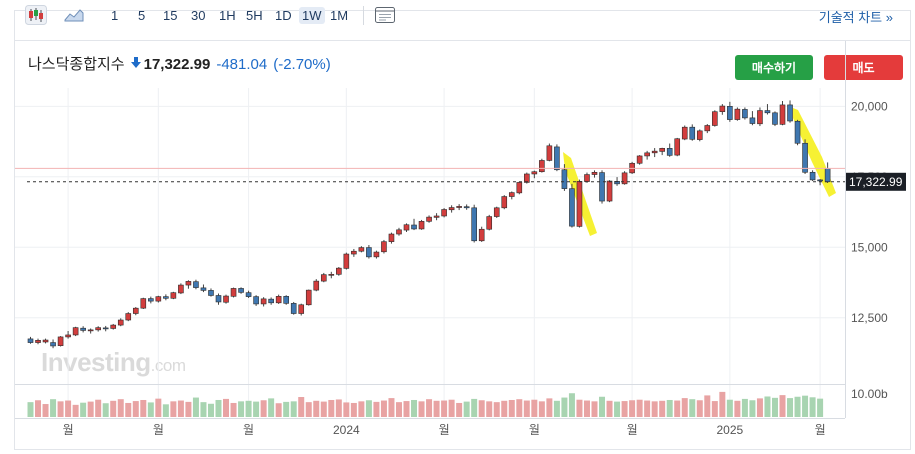 This screenshot has height=454, width=915. What do you see at coordinates (227, 15) in the screenshot?
I see `interval-1h: 1H` at bounding box center [227, 15].